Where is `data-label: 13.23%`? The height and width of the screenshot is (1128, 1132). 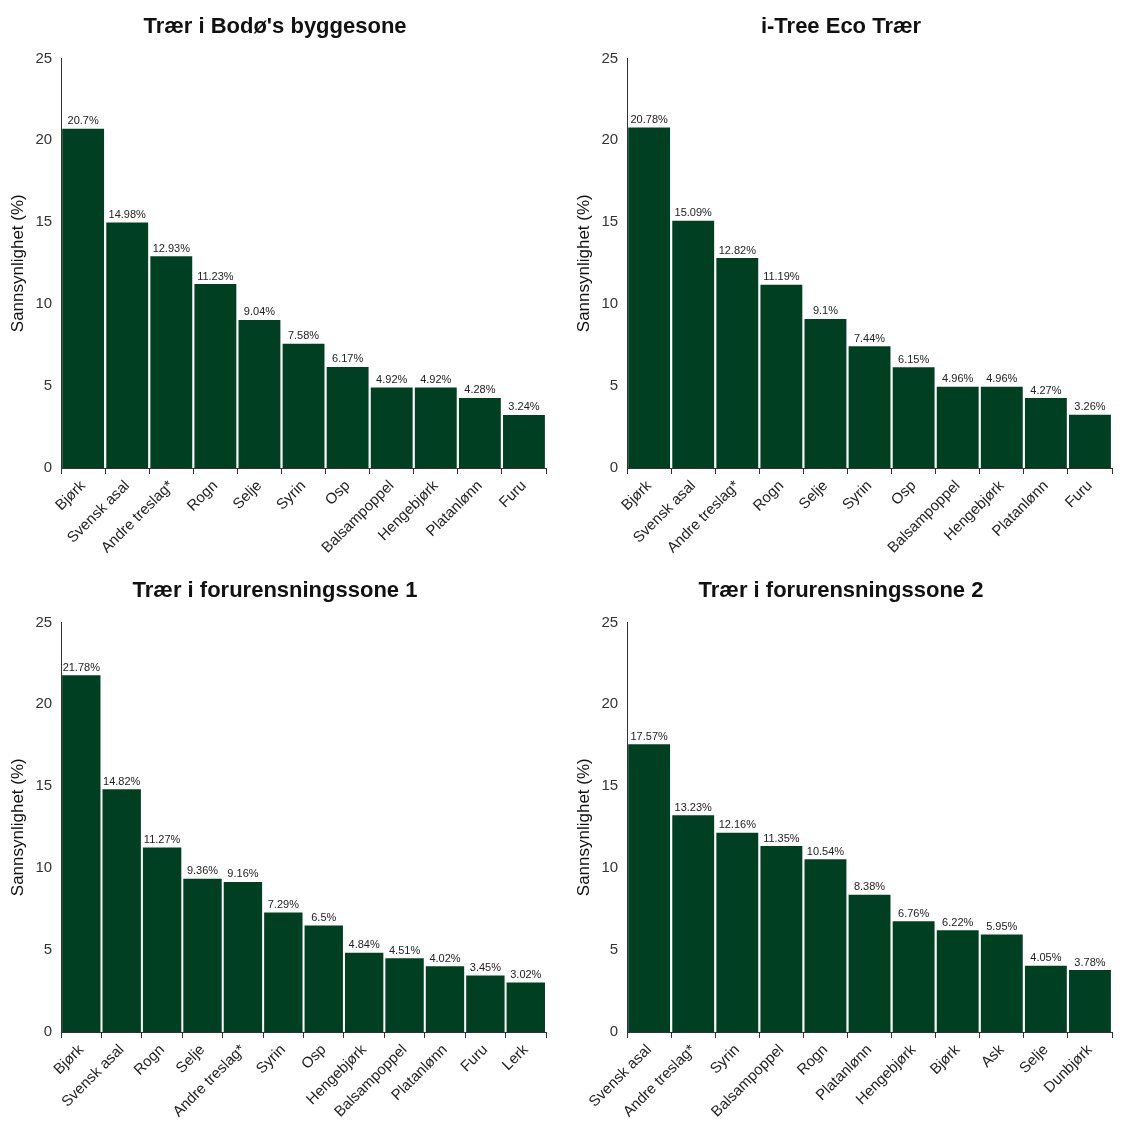
data-label: 13.23% is located at coordinates (693, 806).